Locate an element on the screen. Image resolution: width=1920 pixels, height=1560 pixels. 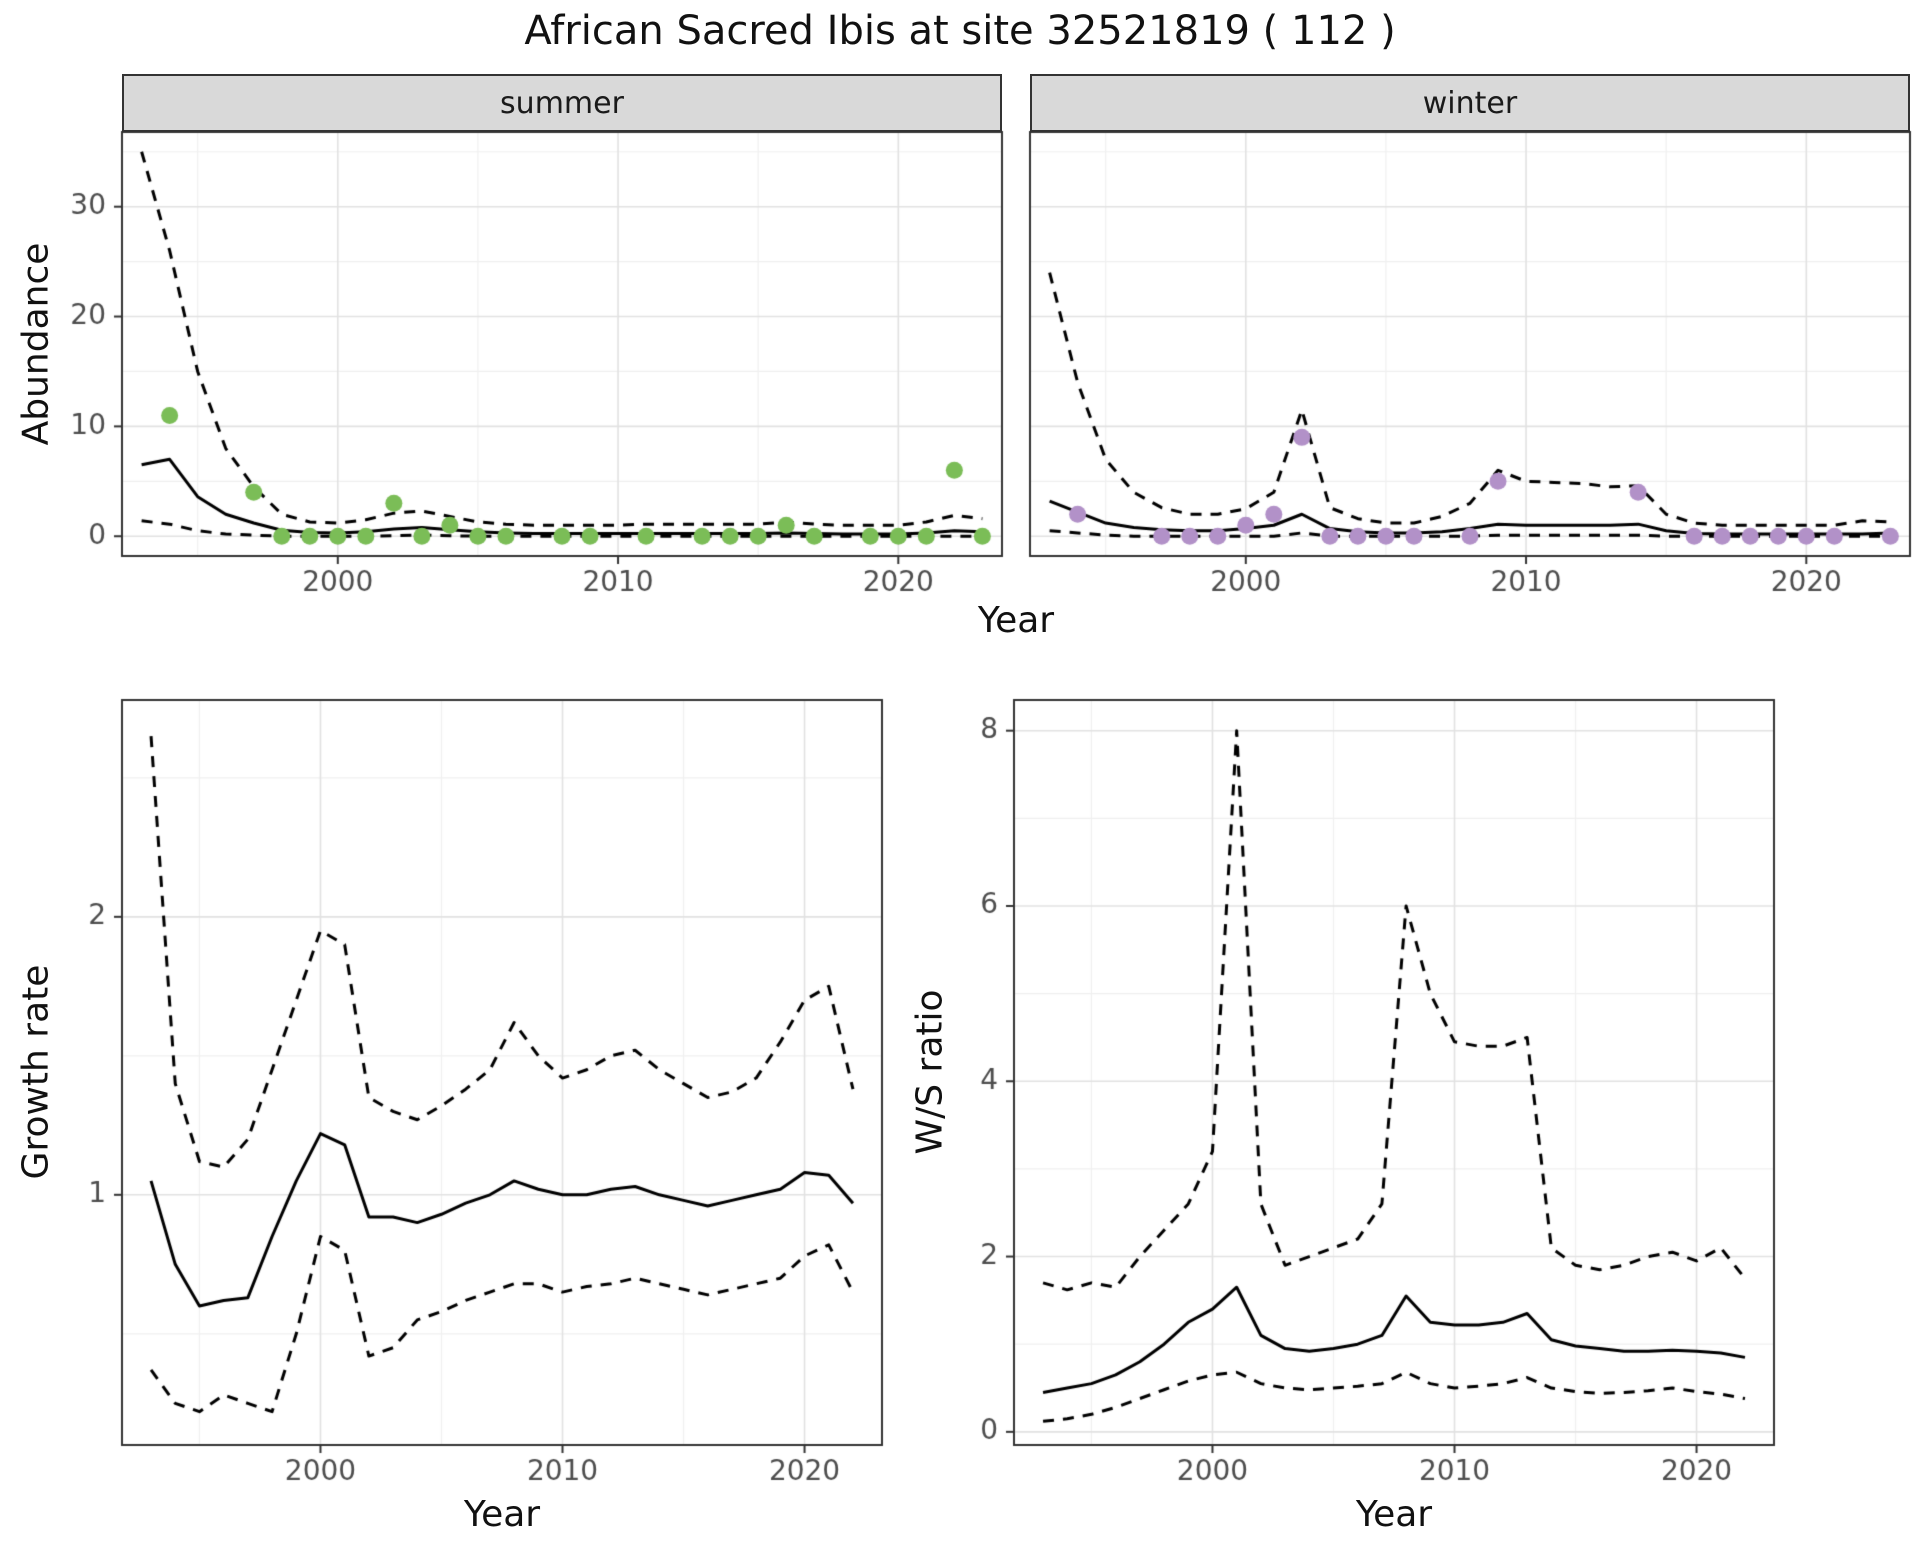
facet-label-summer: summer is located at coordinates (562, 103).